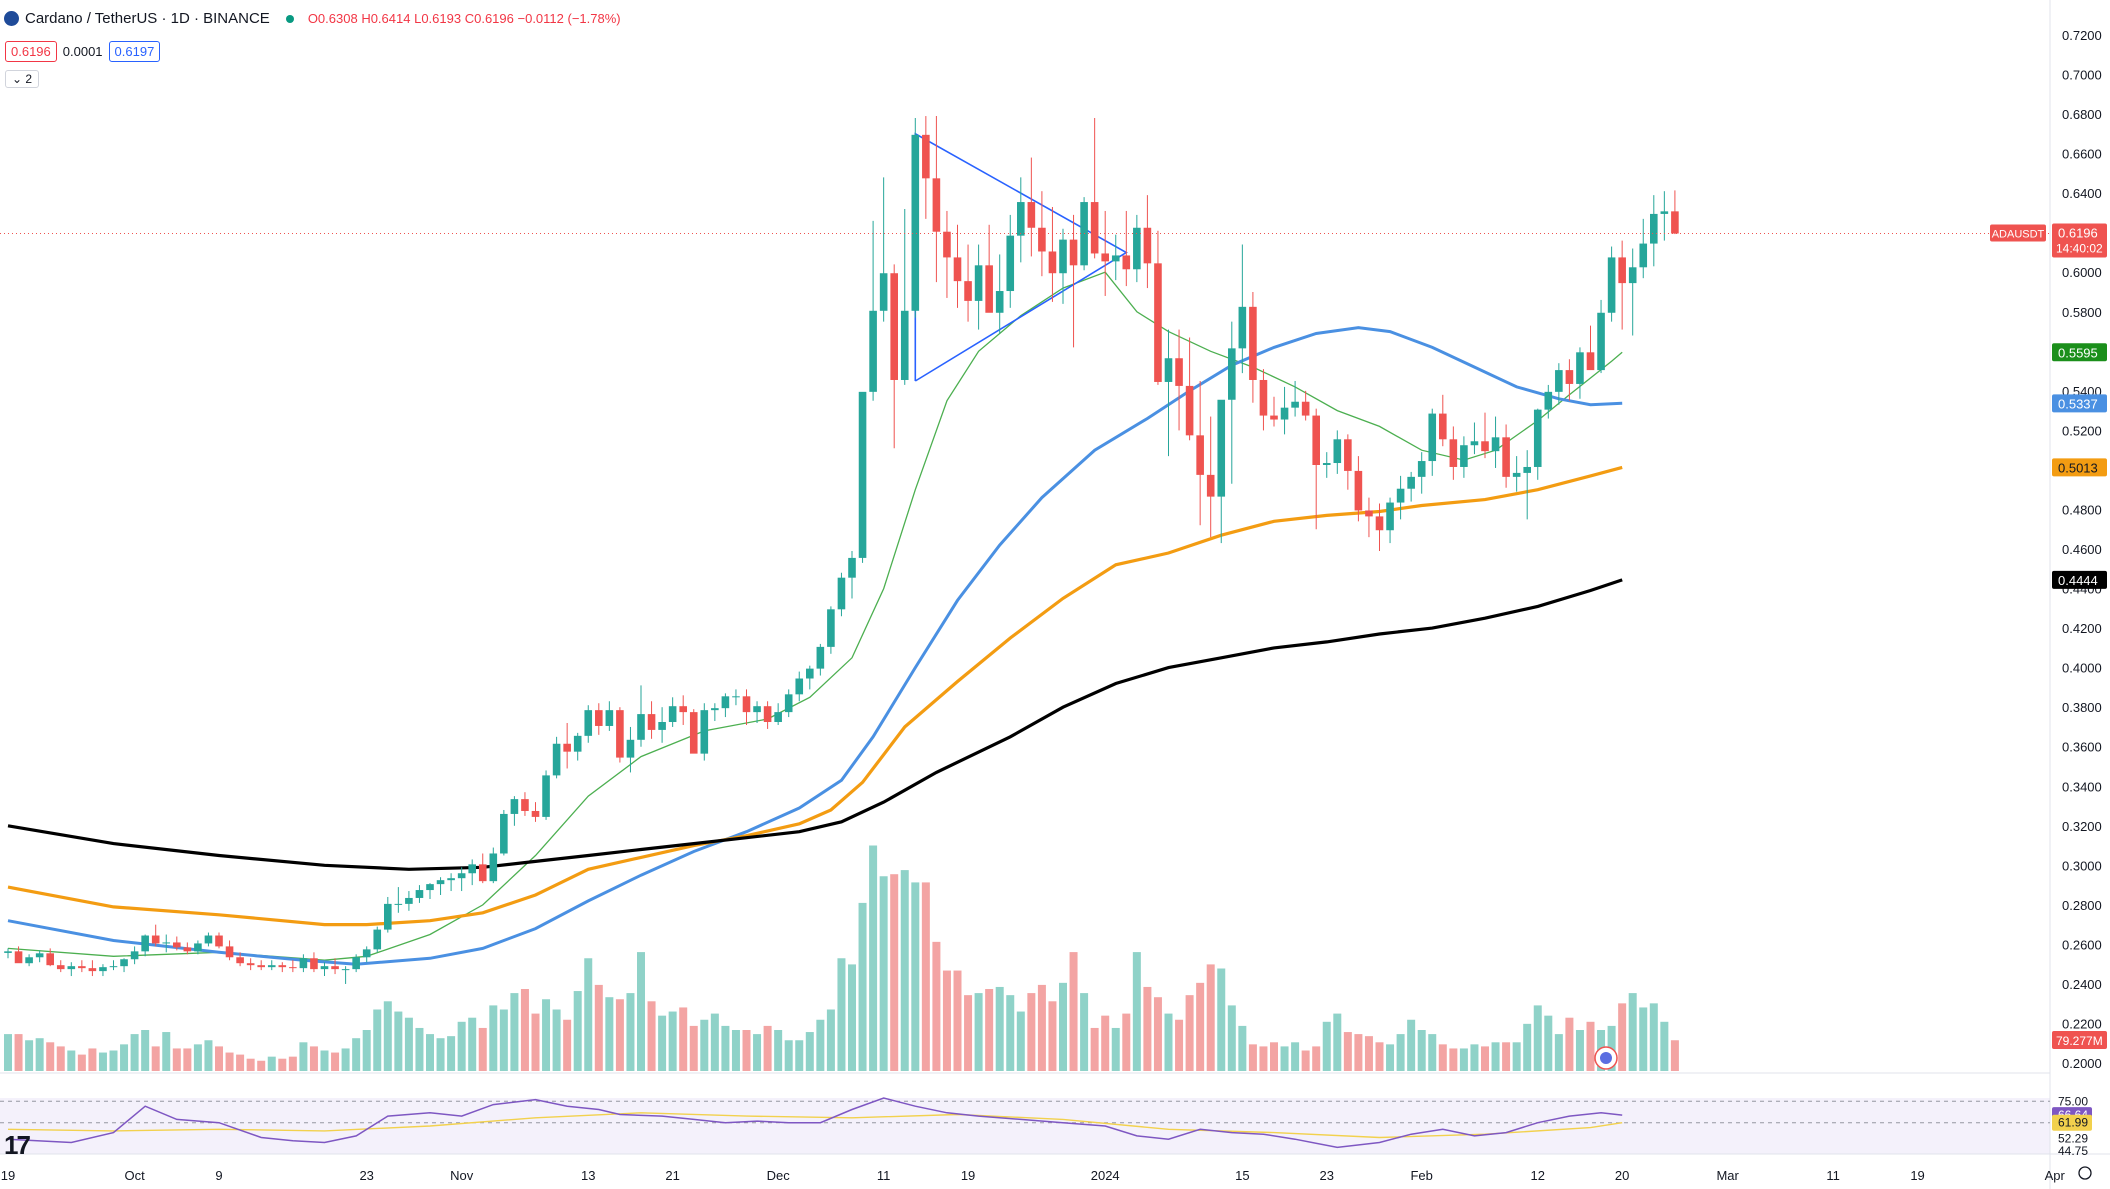 Image resolution: width=2110 pixels, height=1189 pixels. I want to click on rsi-line, so click(815, 1123).